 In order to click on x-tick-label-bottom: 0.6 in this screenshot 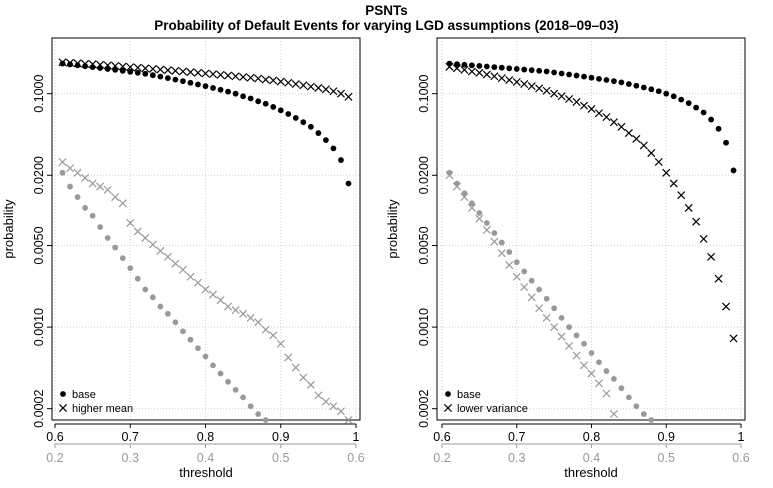, I will do `click(740, 458)`.